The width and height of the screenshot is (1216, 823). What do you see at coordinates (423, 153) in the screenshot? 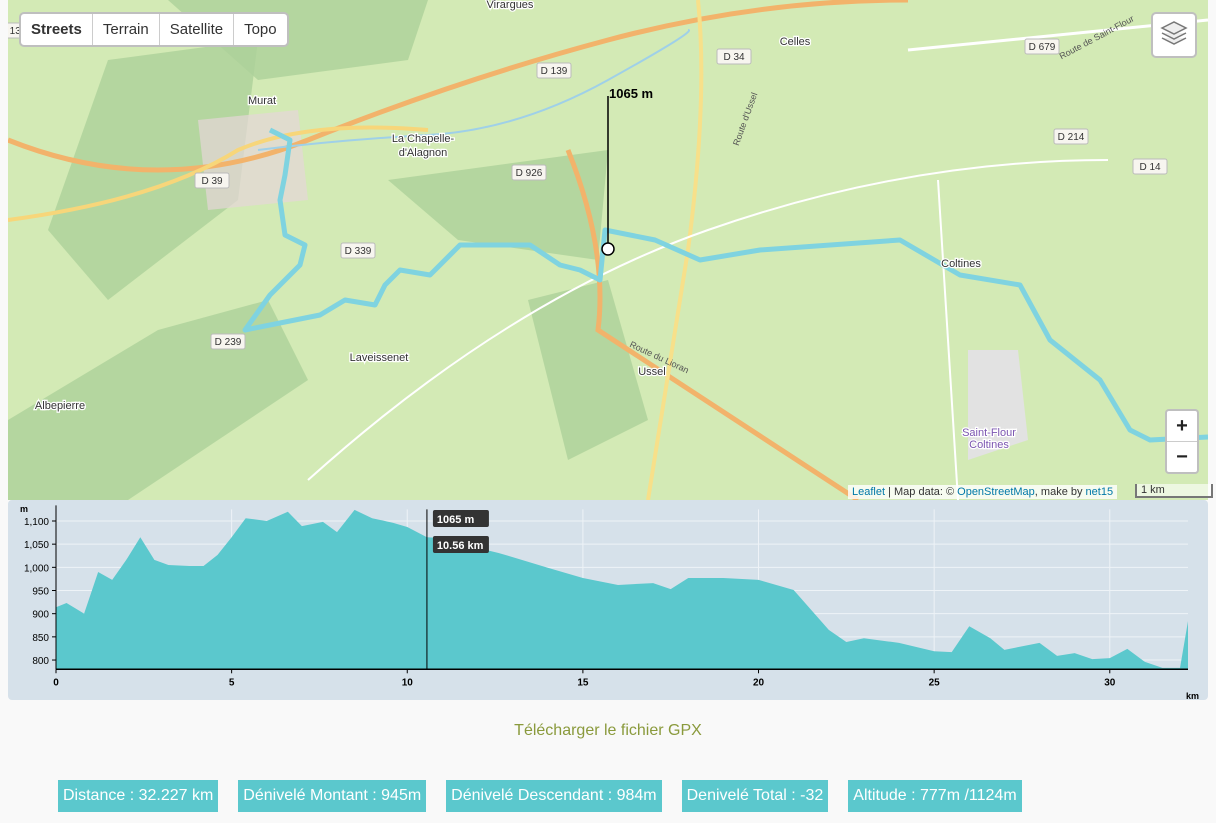
I see `place-label: d'Alagnon` at bounding box center [423, 153].